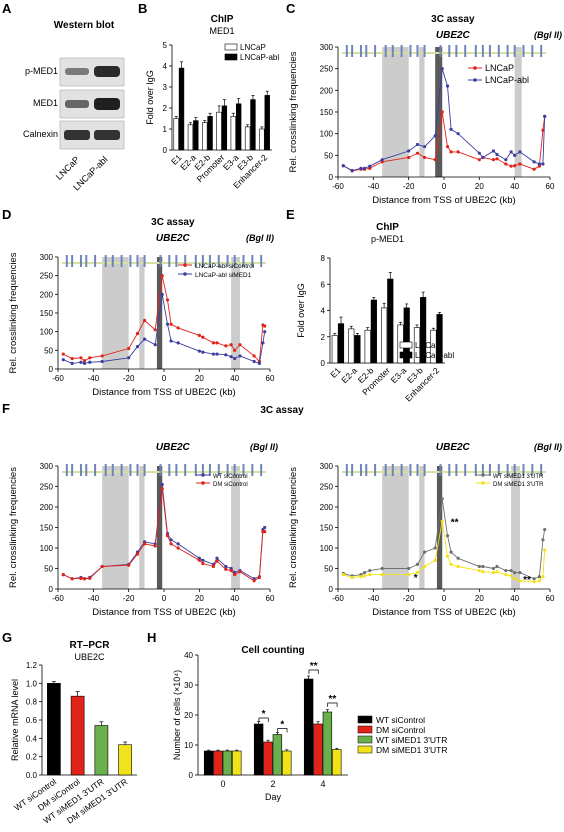 This screenshot has height=832, width=564. What do you see at coordinates (89, 645) in the screenshot?
I see `chart-title: RT–PCR` at bounding box center [89, 645].